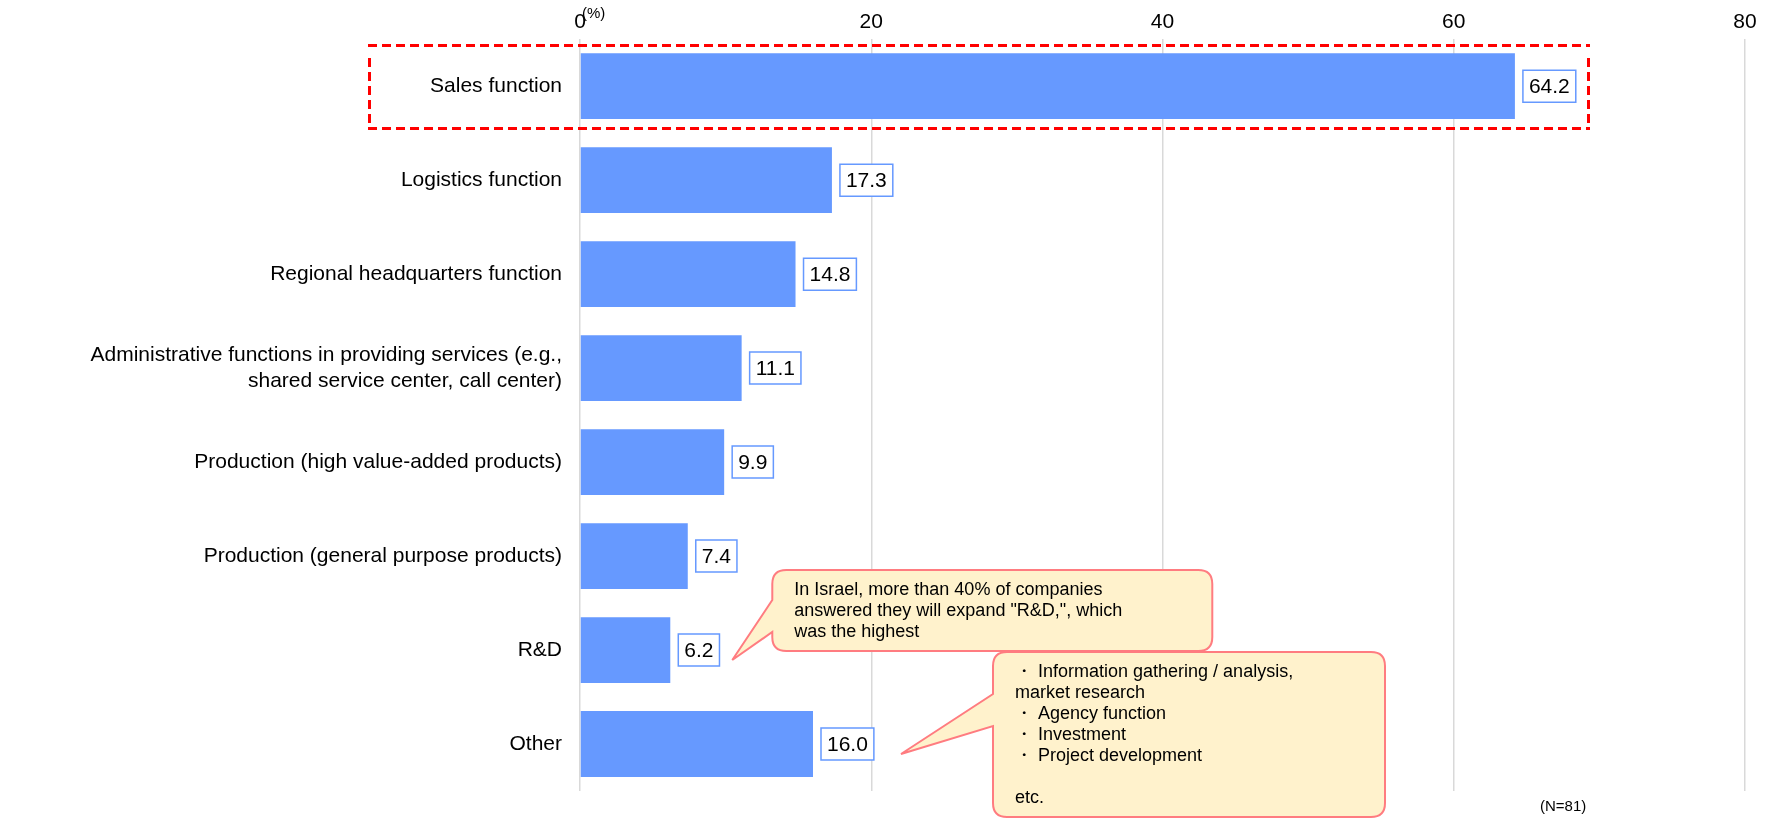 This screenshot has height=839, width=1775. I want to click on data-label: 14.8, so click(830, 273).